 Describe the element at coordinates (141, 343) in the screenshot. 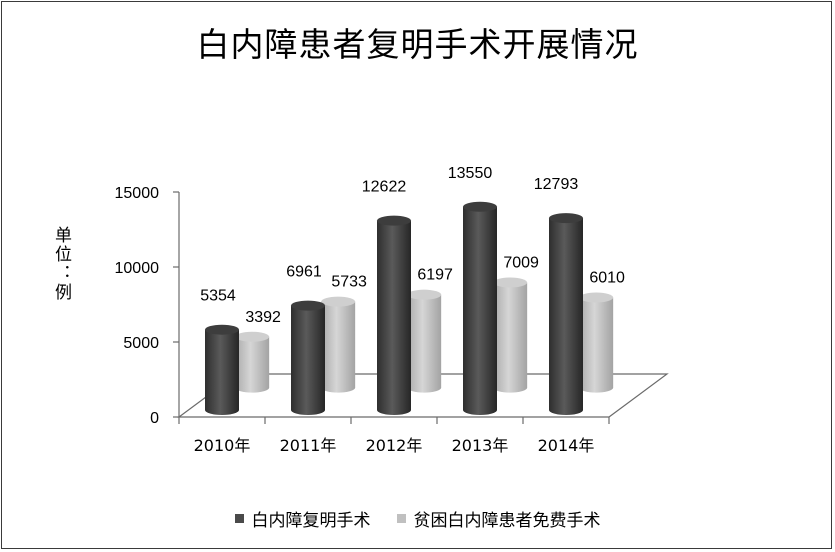

I see `y-tick-label: 5000` at that location.